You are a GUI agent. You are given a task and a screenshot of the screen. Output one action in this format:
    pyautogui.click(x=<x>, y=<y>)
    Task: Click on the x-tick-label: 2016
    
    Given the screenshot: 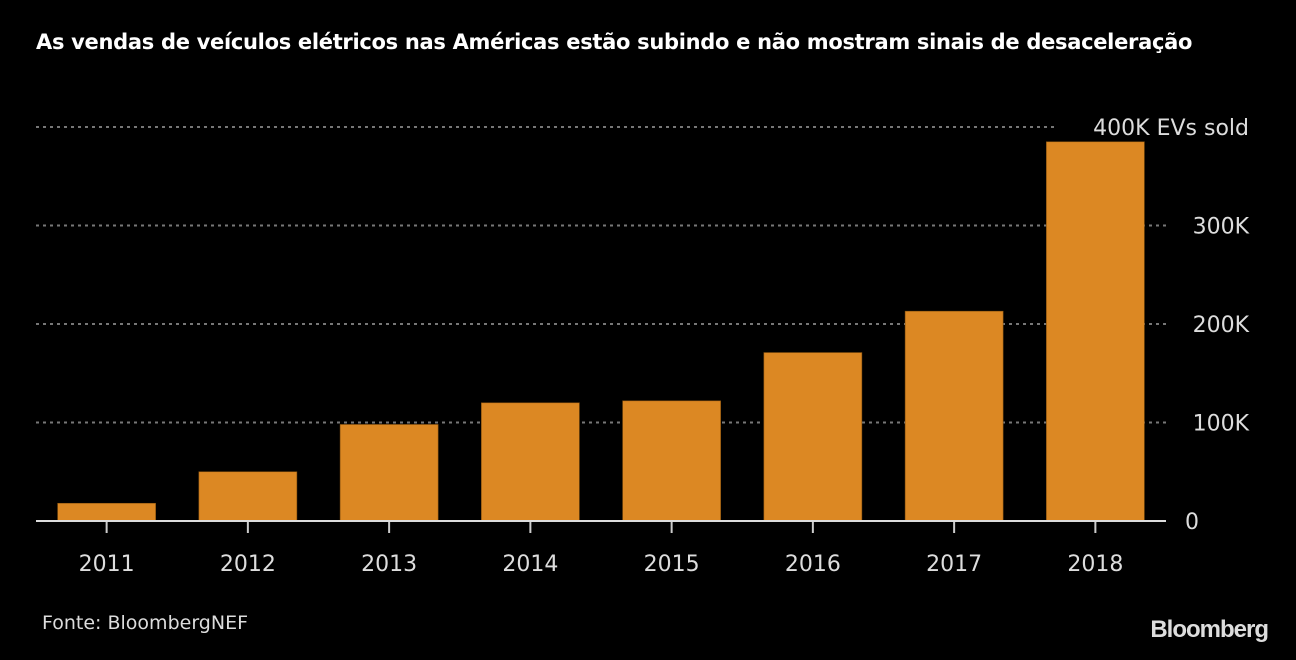 What is the action you would take?
    pyautogui.click(x=813, y=564)
    